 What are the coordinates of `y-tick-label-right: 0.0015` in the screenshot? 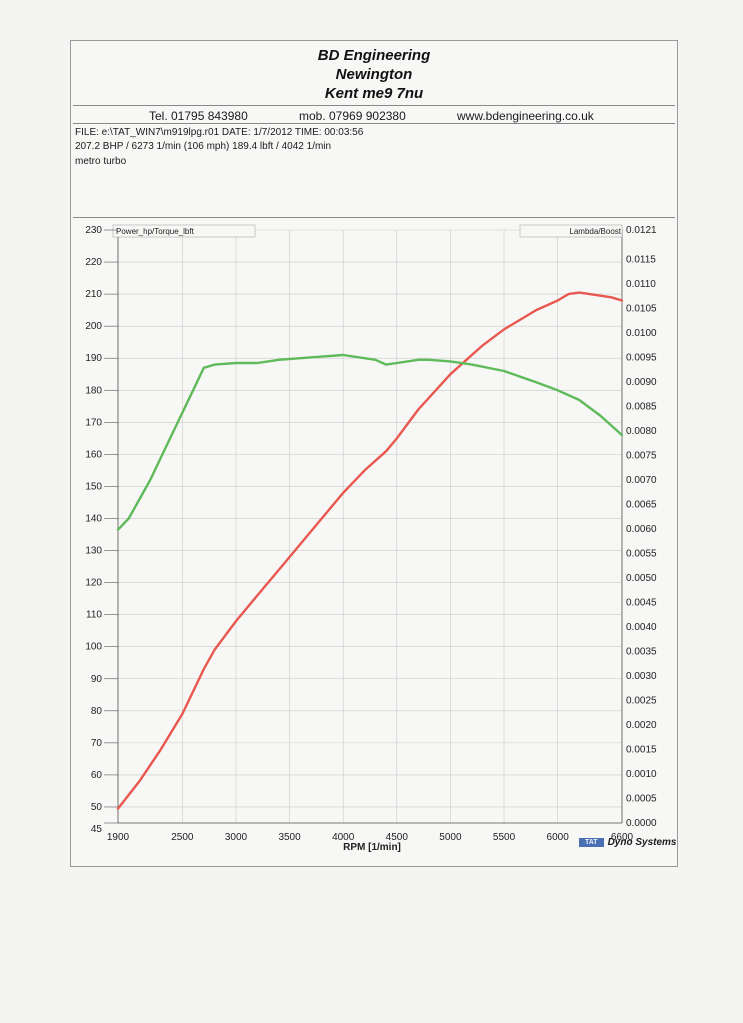 It's located at (641, 749).